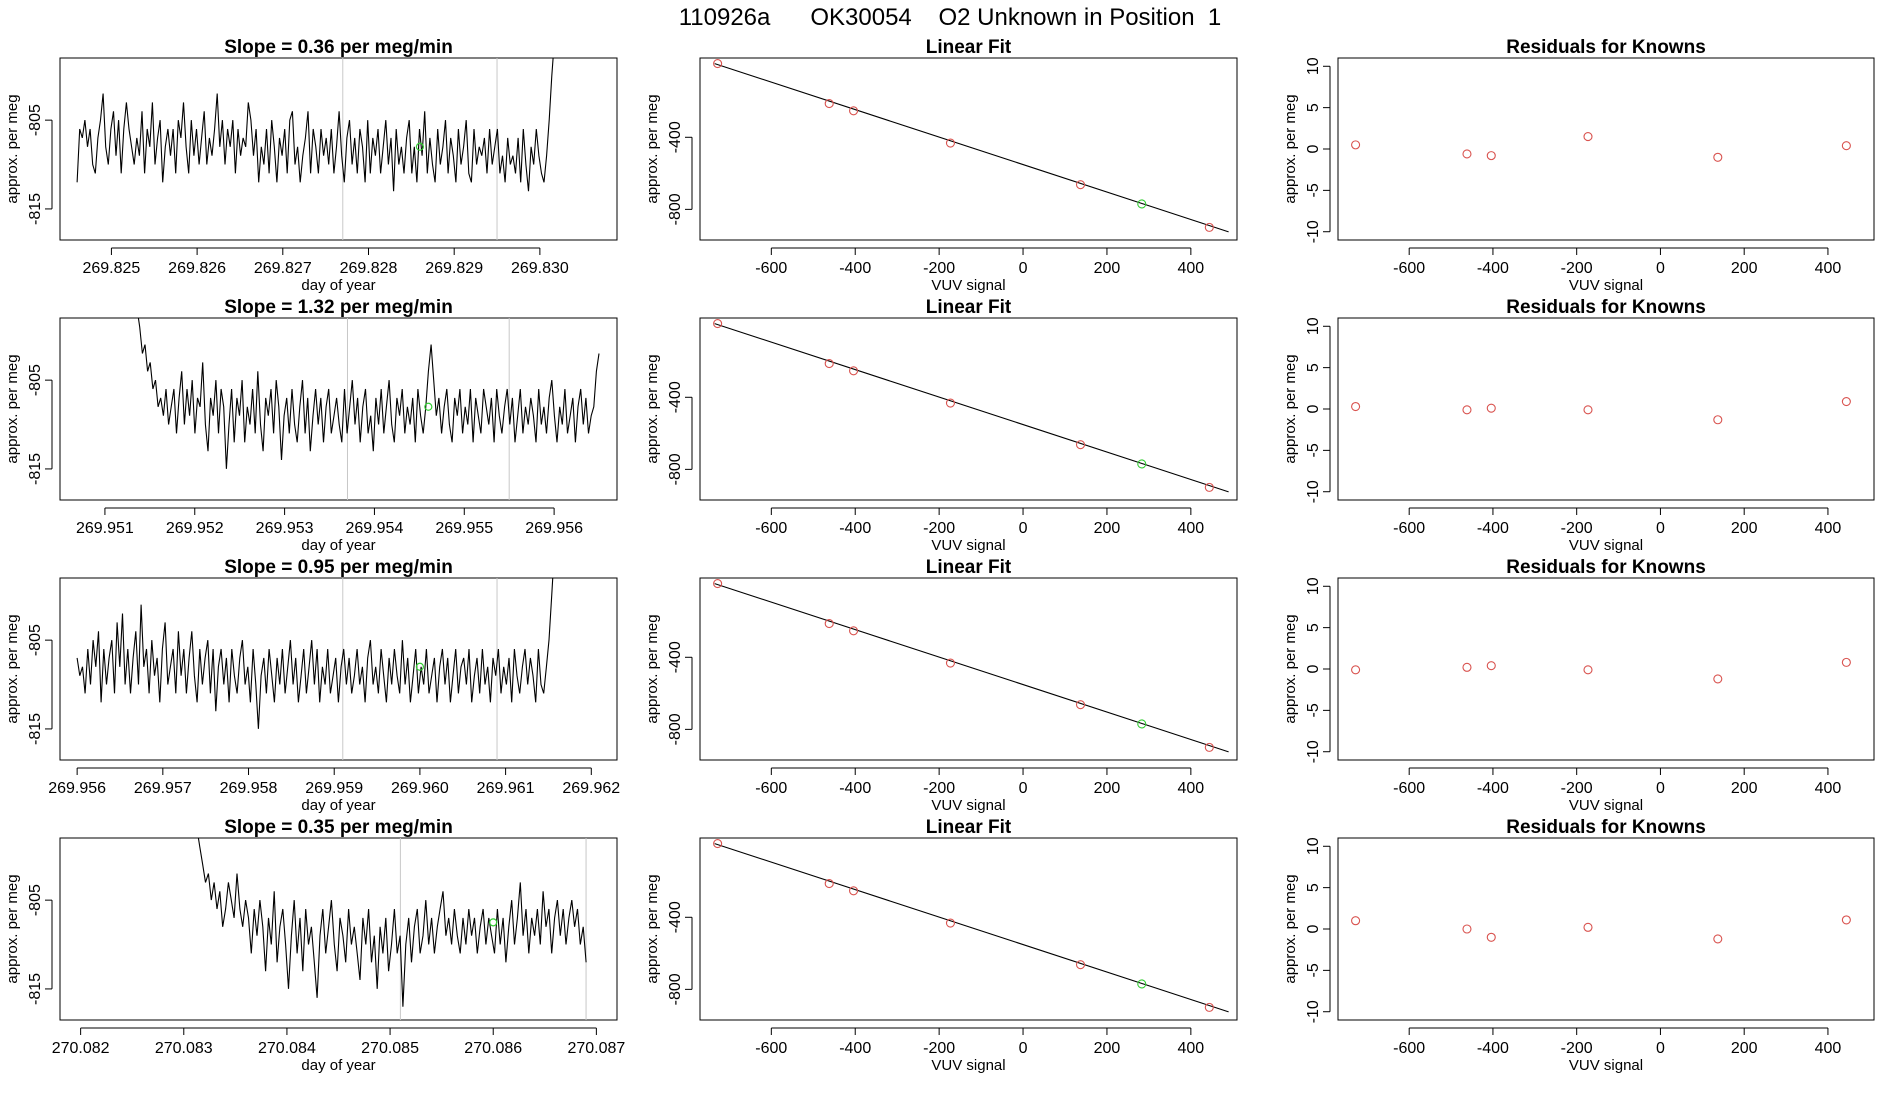 This screenshot has width=1900, height=1105. I want to click on y-tick-label: 0, so click(1313, 148).